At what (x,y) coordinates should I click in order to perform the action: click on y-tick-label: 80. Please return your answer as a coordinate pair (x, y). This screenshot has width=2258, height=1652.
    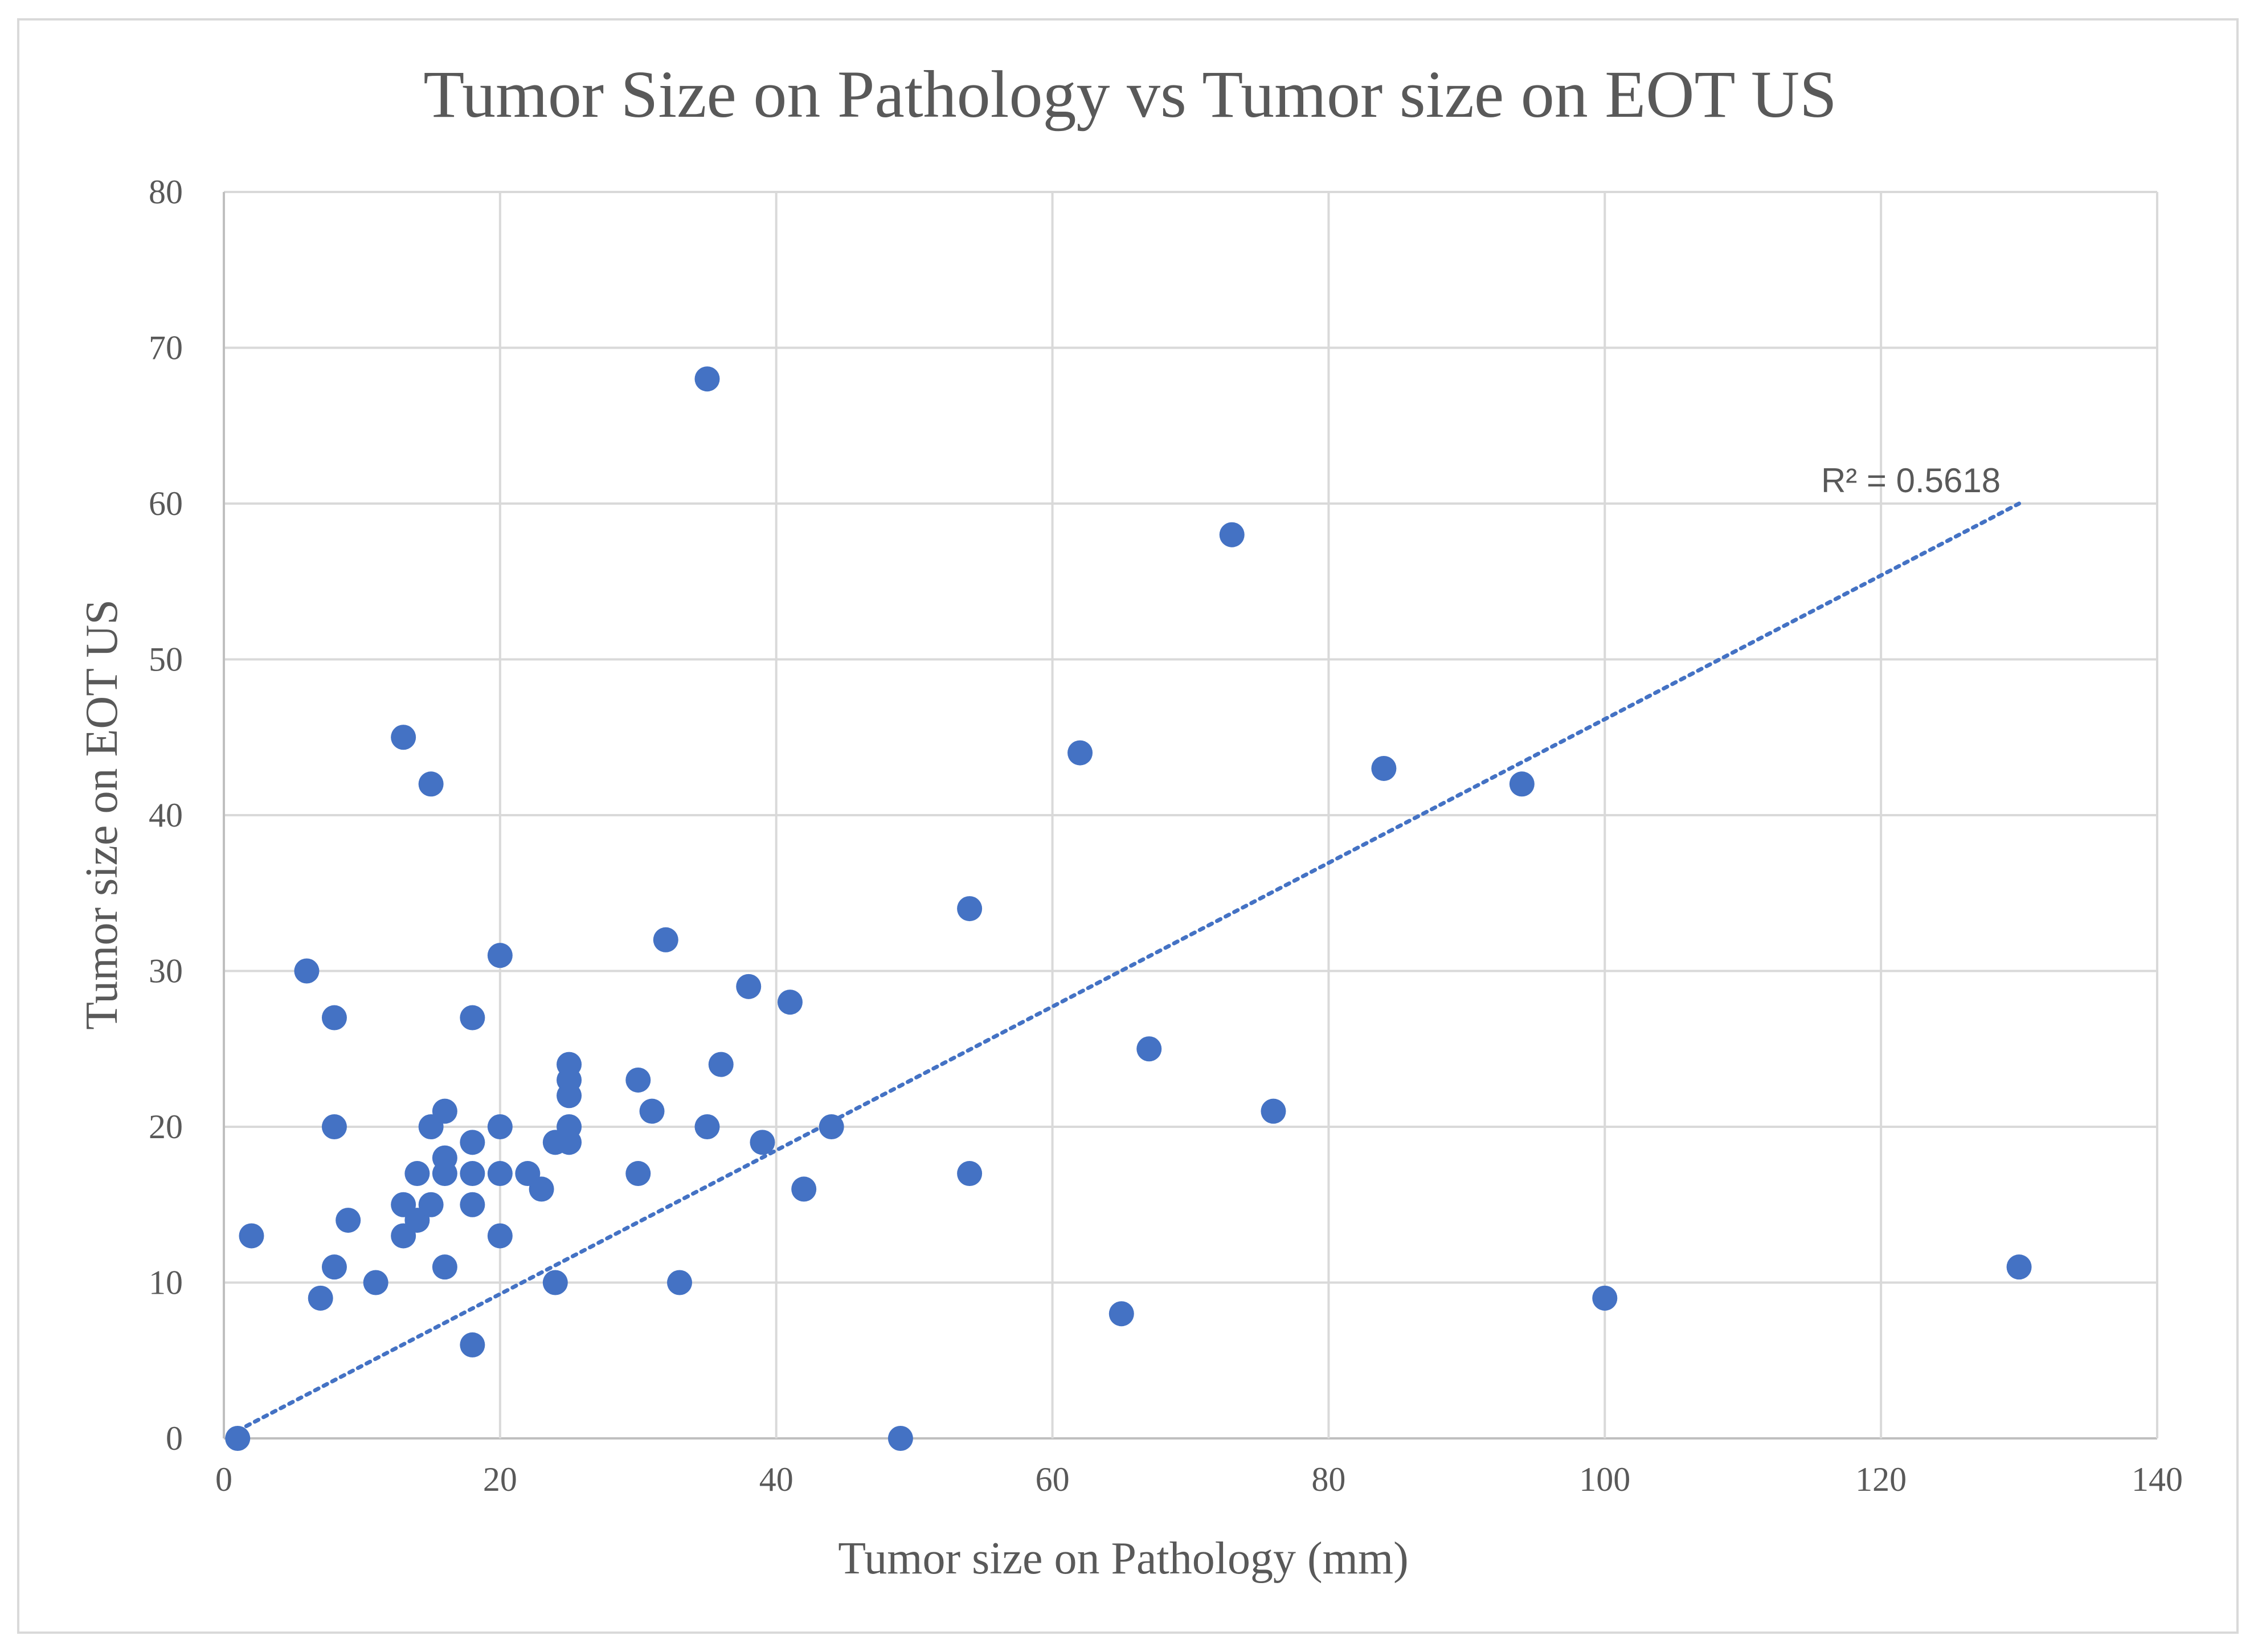
    Looking at the image, I should click on (166, 192).